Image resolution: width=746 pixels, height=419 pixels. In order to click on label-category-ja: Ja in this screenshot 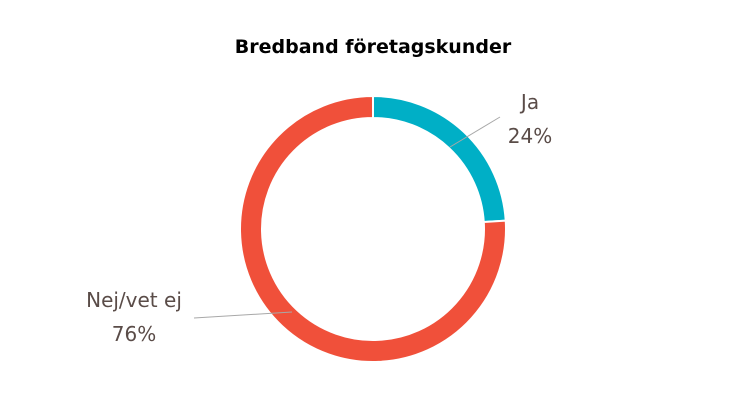, I will do `click(529, 102)`.